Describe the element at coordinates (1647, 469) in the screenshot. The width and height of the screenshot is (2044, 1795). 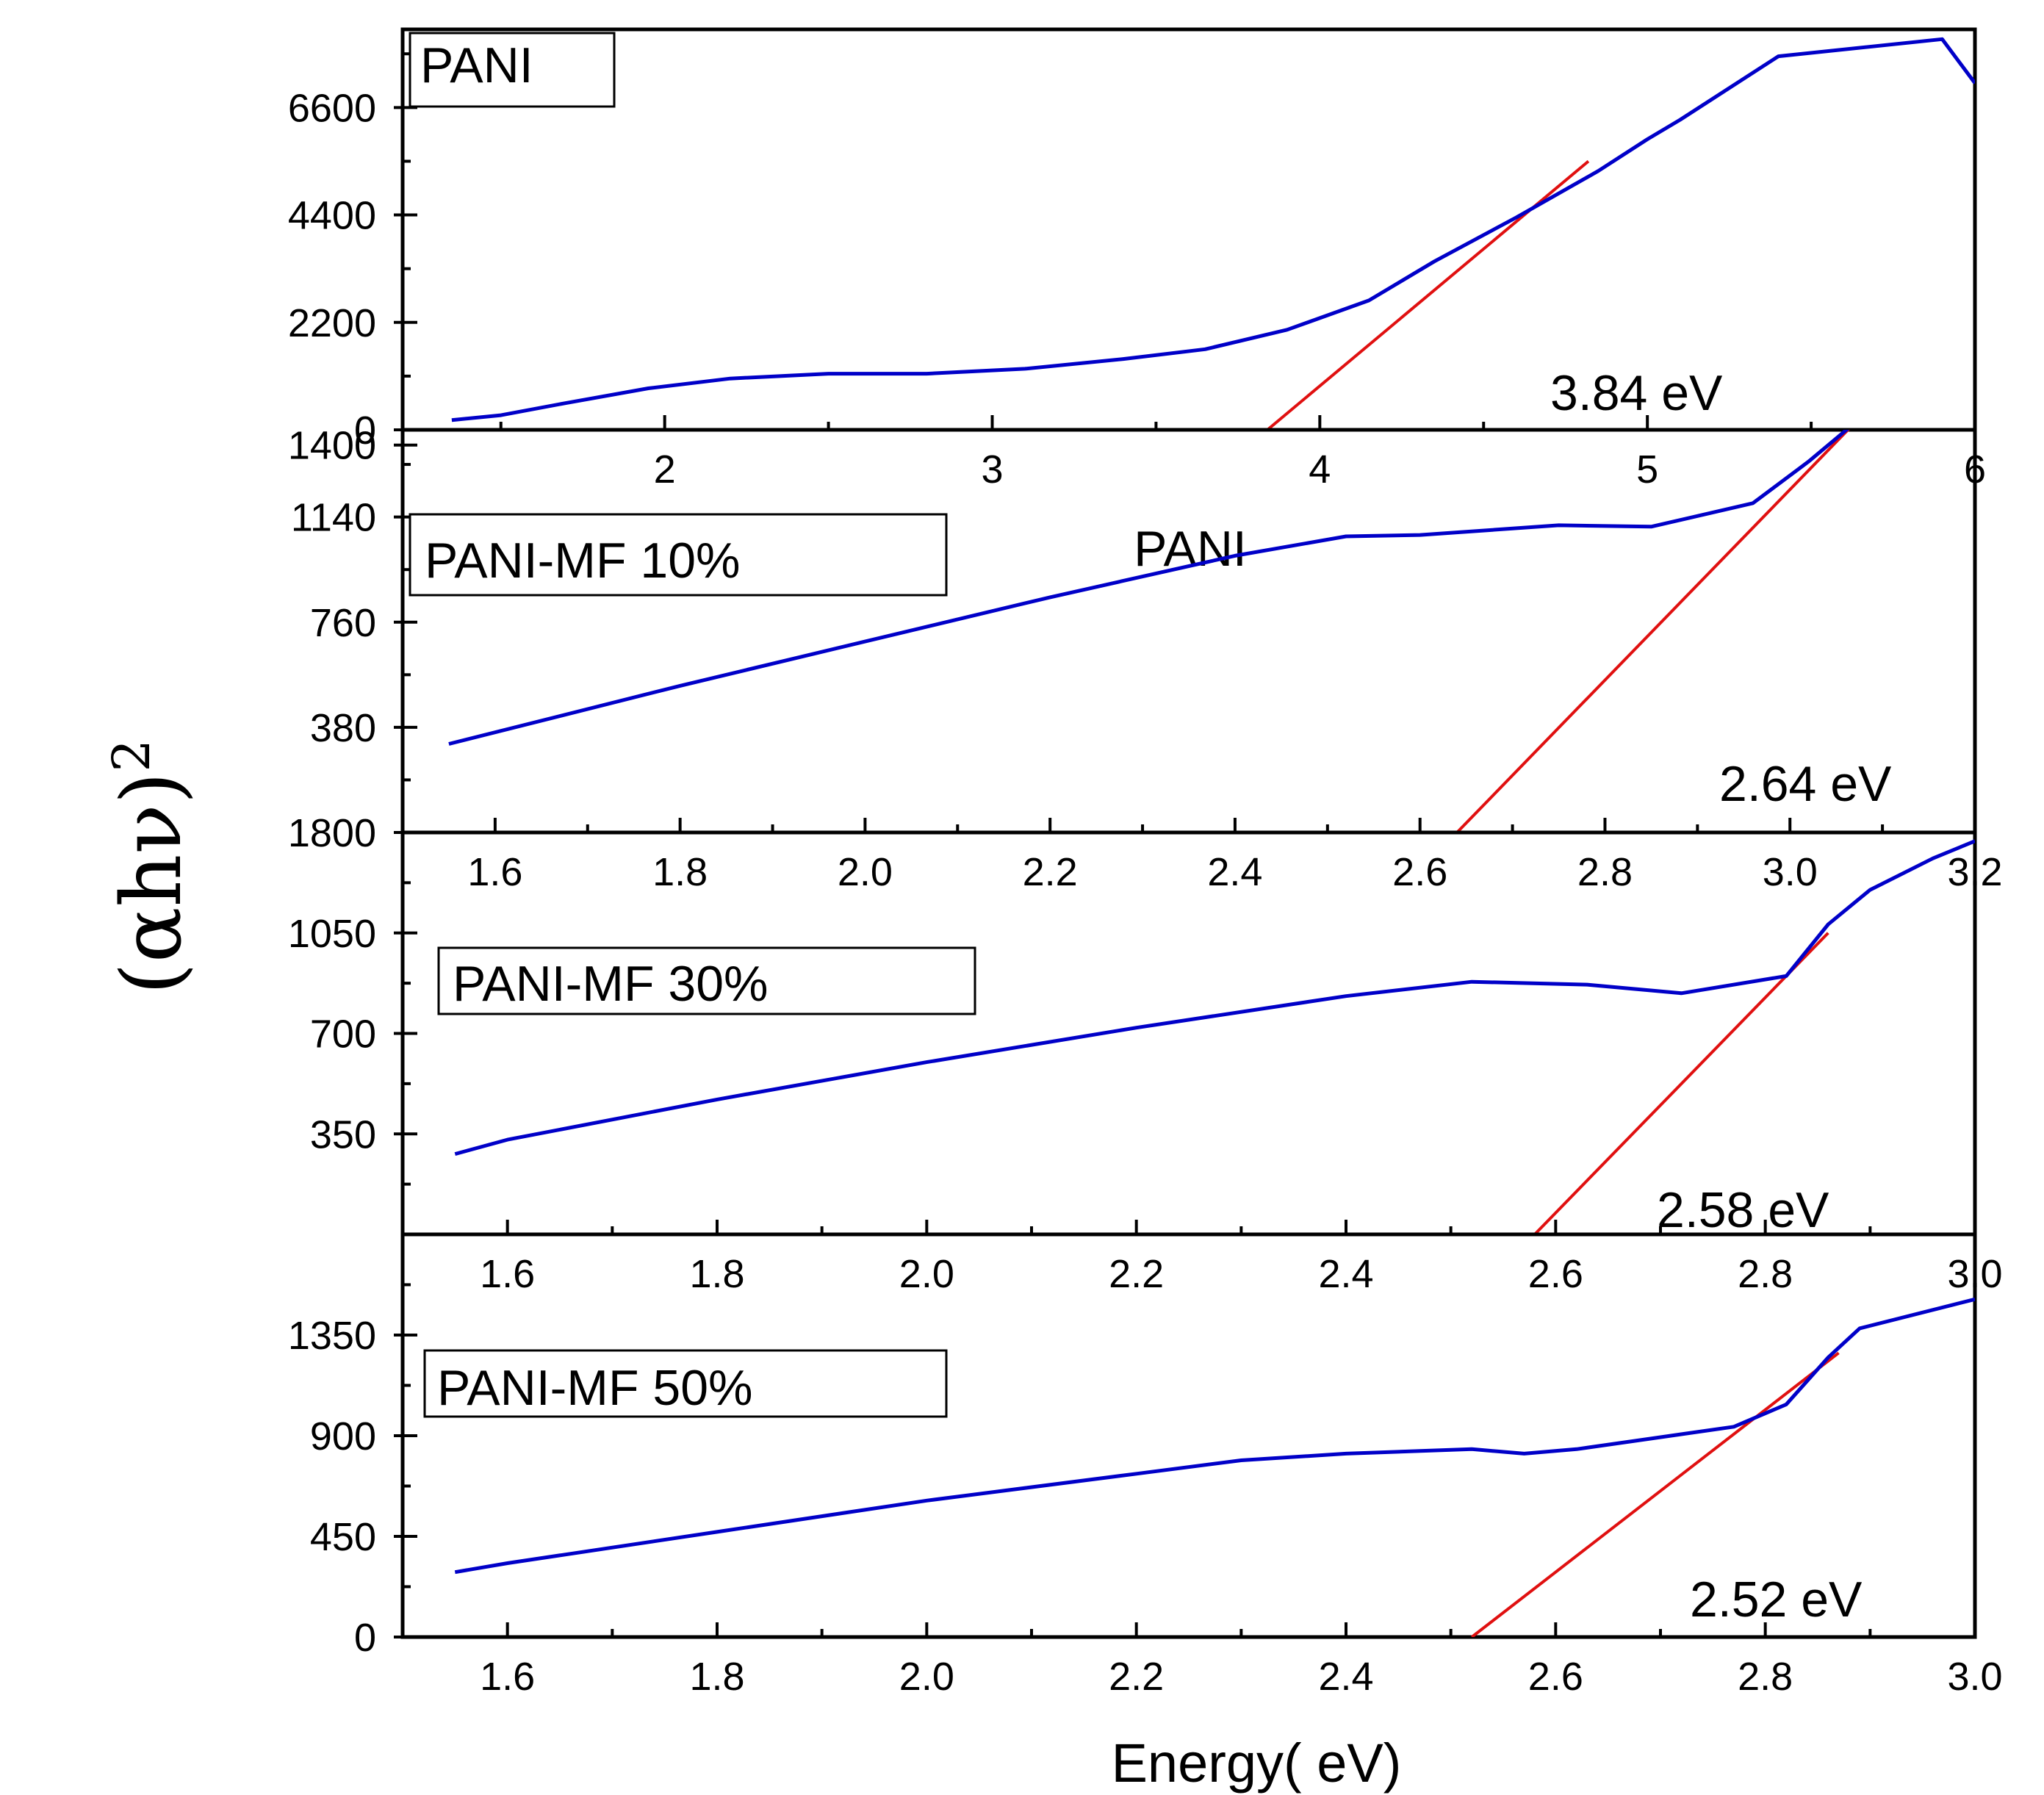
I see `x-tick-label: 5` at that location.